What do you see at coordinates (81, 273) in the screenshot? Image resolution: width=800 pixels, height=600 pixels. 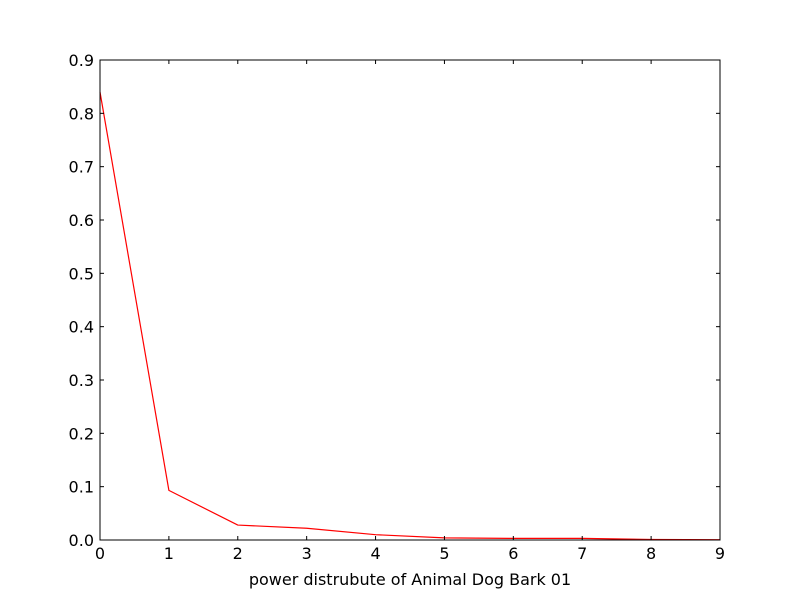 I see `y-tick-label: 0.5` at bounding box center [81, 273].